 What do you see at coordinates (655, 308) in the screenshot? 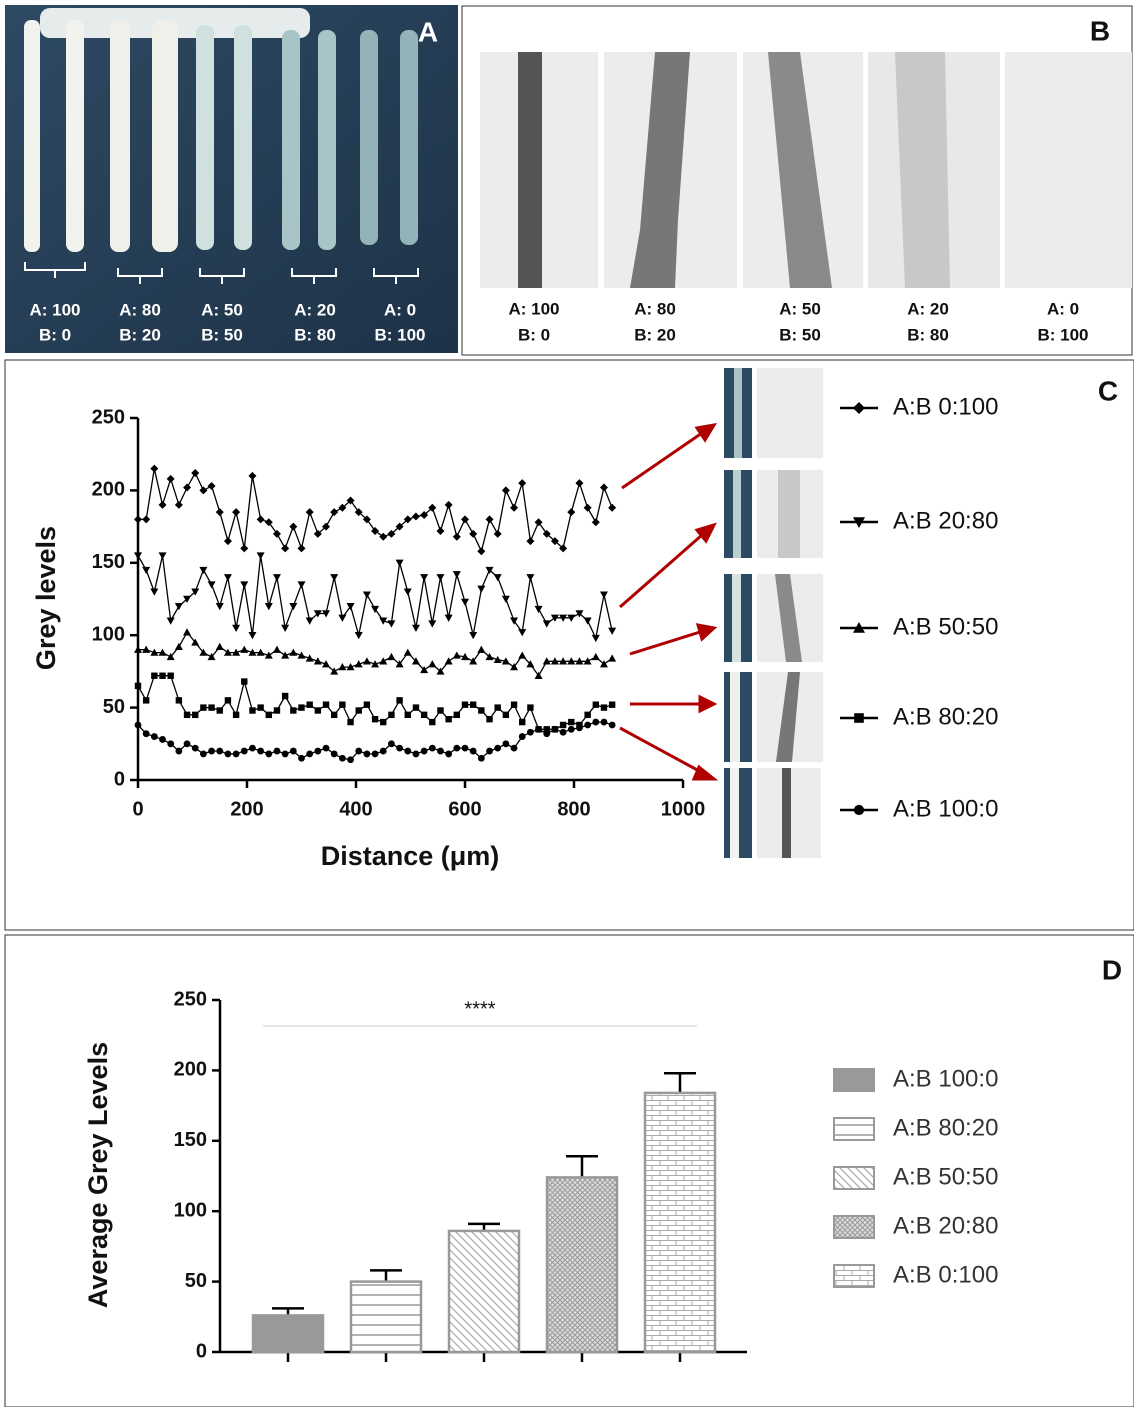
I see `sample-label: A: 80` at bounding box center [655, 308].